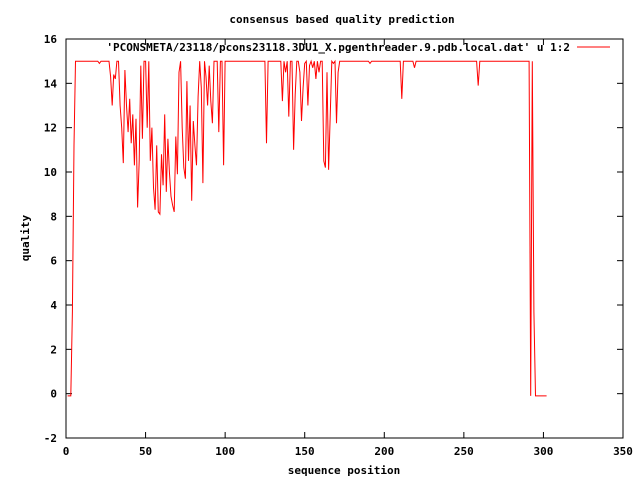 The width and height of the screenshot is (640, 480). I want to click on y-tick-label: 10, so click(50, 172).